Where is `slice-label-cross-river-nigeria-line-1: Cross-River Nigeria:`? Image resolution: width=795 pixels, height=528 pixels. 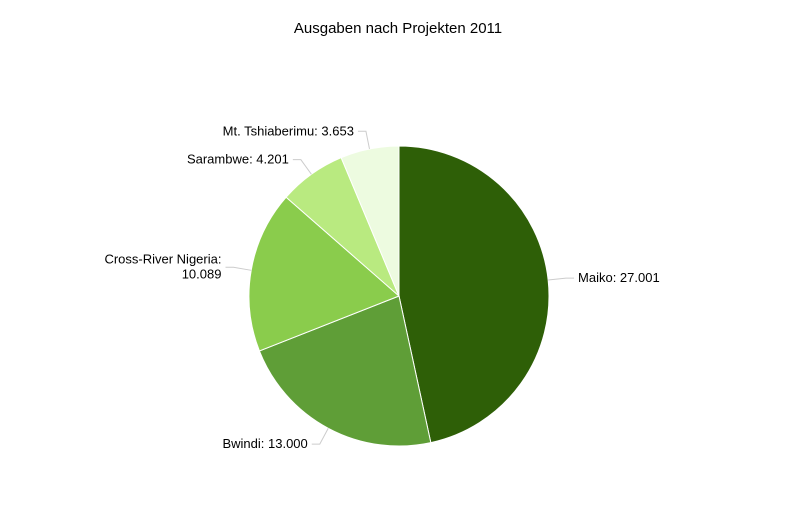
slice-label-cross-river-nigeria-line-1: Cross-River Nigeria: is located at coordinates (162, 259).